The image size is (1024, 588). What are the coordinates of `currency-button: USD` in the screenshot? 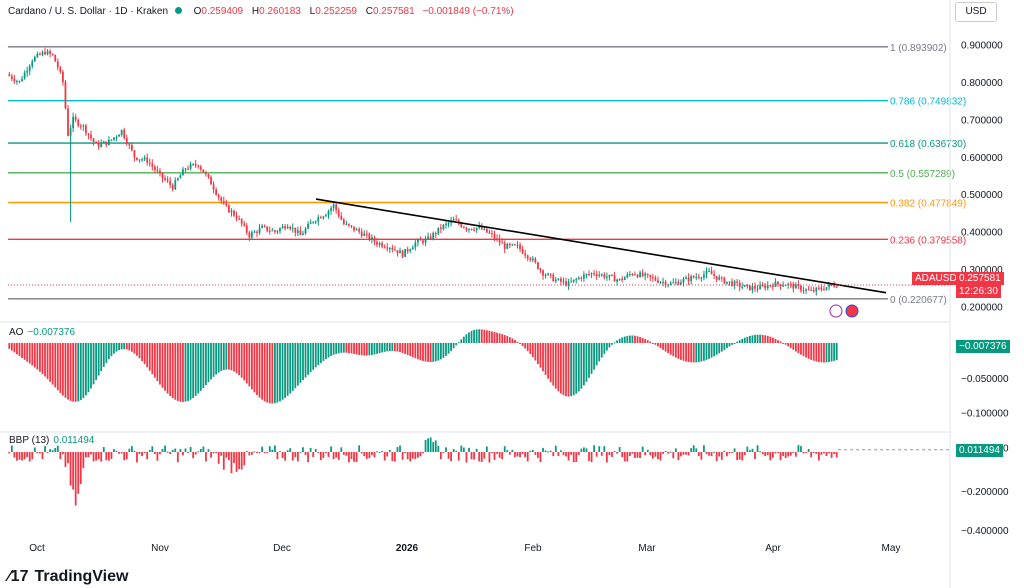 It's located at (976, 12).